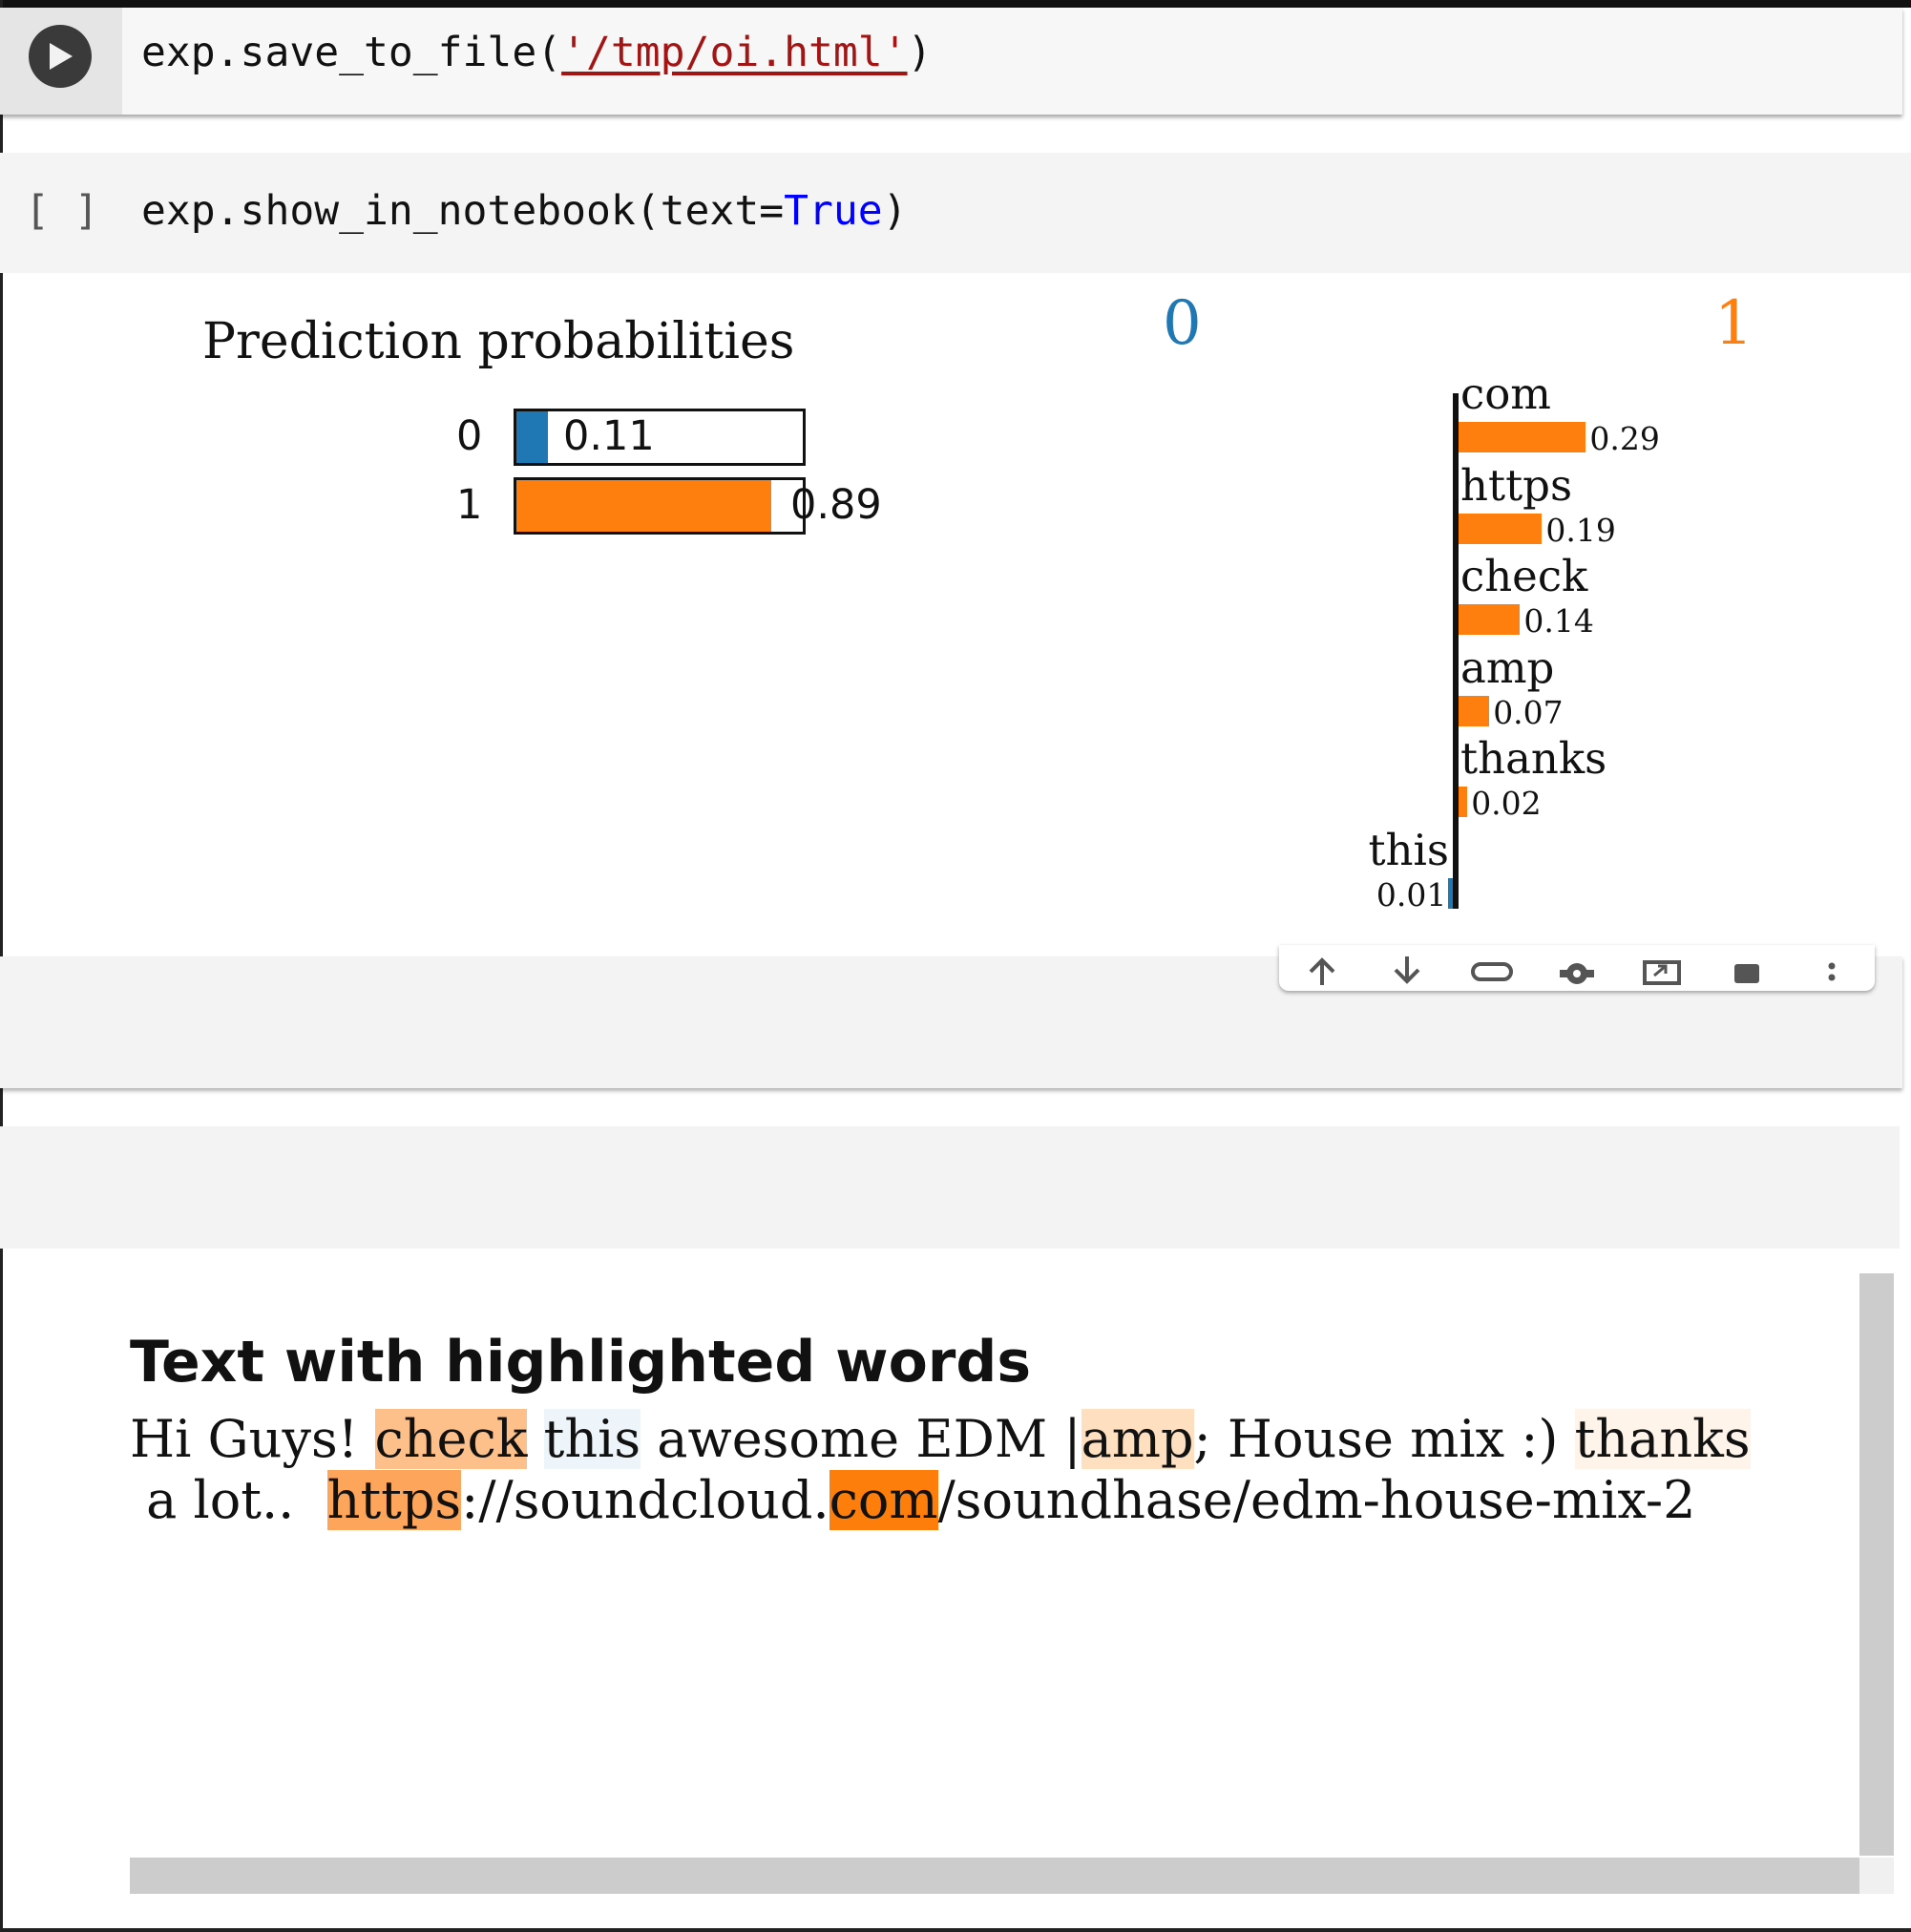  Describe the element at coordinates (1506, 393) in the screenshot. I see `feature-name-com: com` at that location.